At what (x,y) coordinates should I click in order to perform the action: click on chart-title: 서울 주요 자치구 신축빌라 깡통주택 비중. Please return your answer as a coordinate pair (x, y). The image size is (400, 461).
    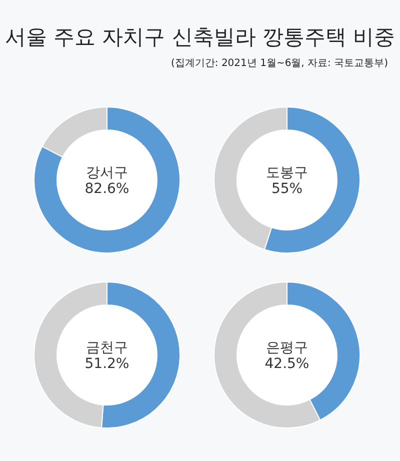
    Looking at the image, I should click on (200, 37).